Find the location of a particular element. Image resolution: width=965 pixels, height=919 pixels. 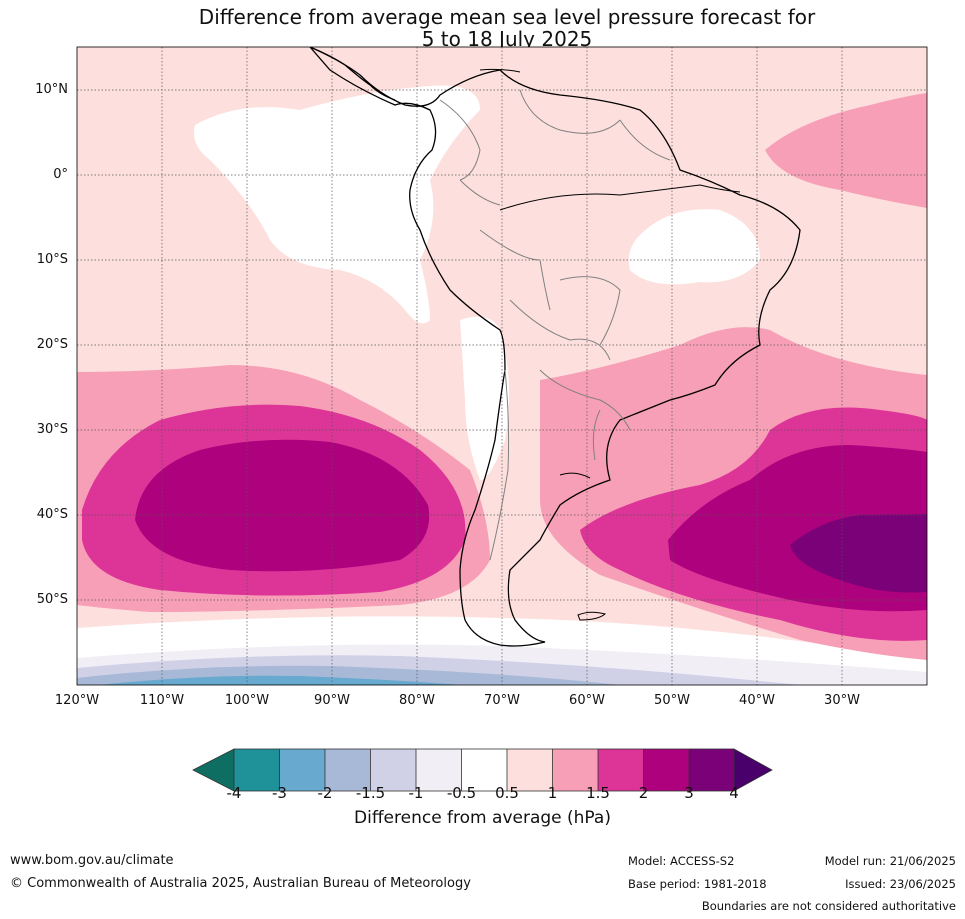

lon-label-90w: 90°W is located at coordinates (332, 700).